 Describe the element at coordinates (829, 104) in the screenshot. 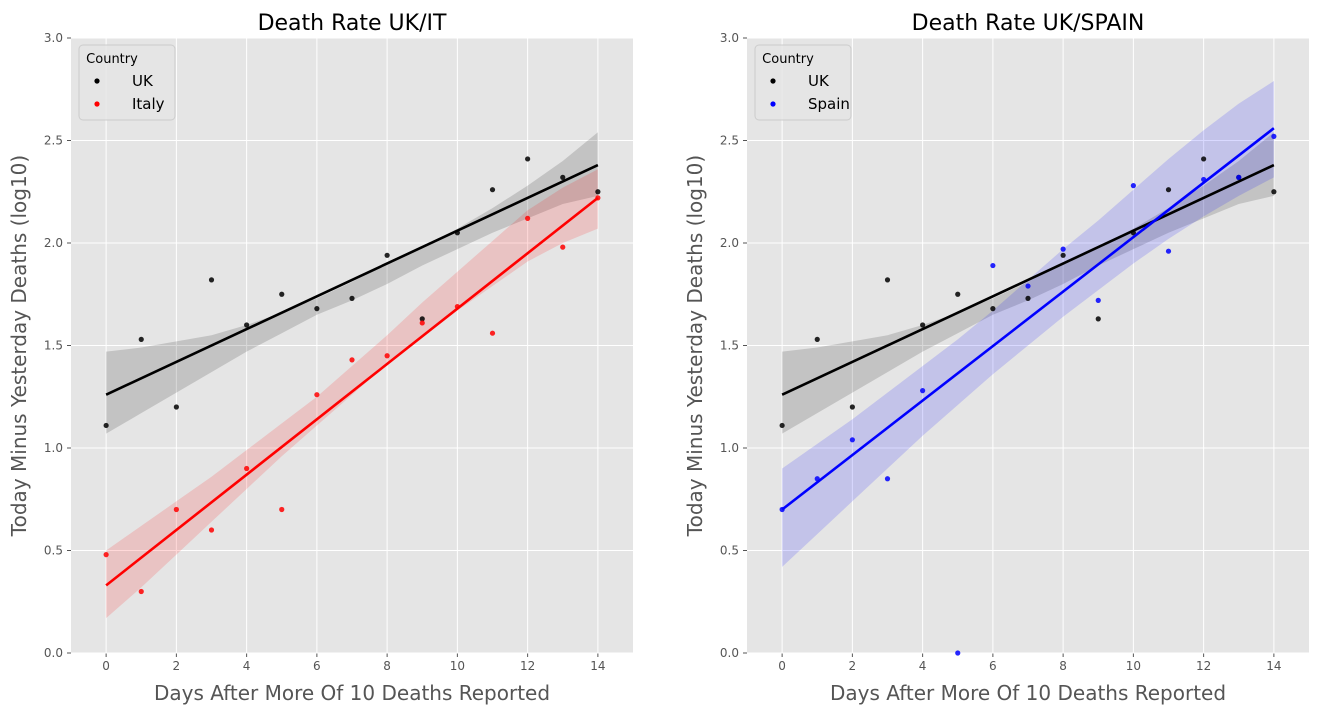

I see `legend-label-spain: Spain` at that location.